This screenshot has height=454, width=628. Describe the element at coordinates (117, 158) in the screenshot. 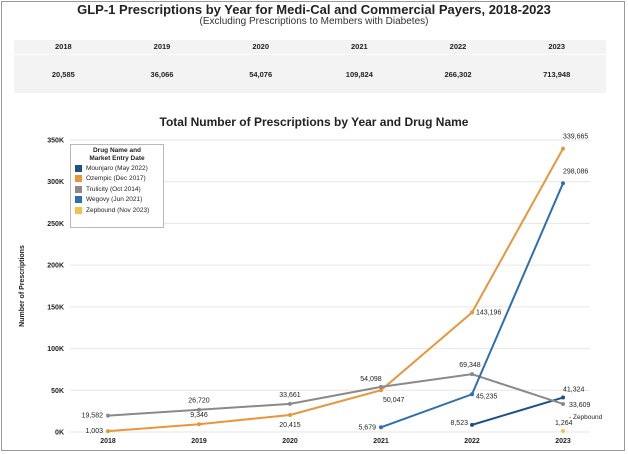

I see `legend-title-line2: Market Entry Date` at that location.